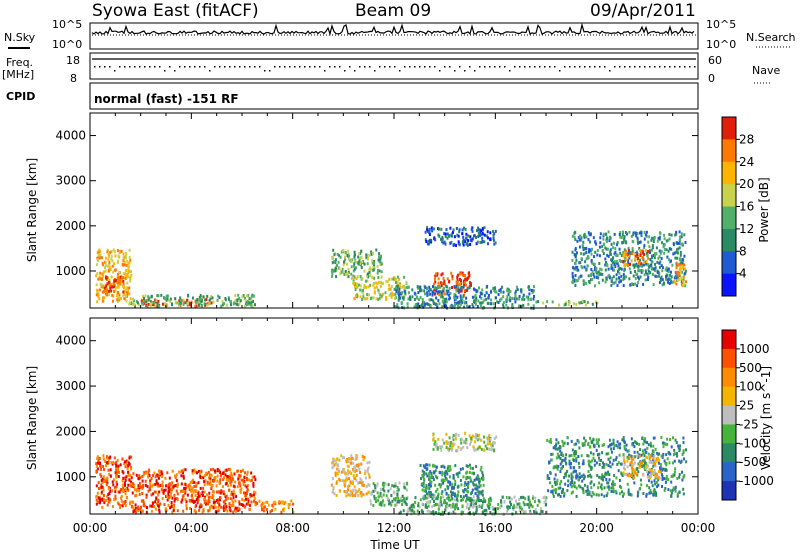 The height and width of the screenshot is (558, 800). What do you see at coordinates (70, 181) in the screenshot?
I see `power-ytick-label: 3000` at bounding box center [70, 181].